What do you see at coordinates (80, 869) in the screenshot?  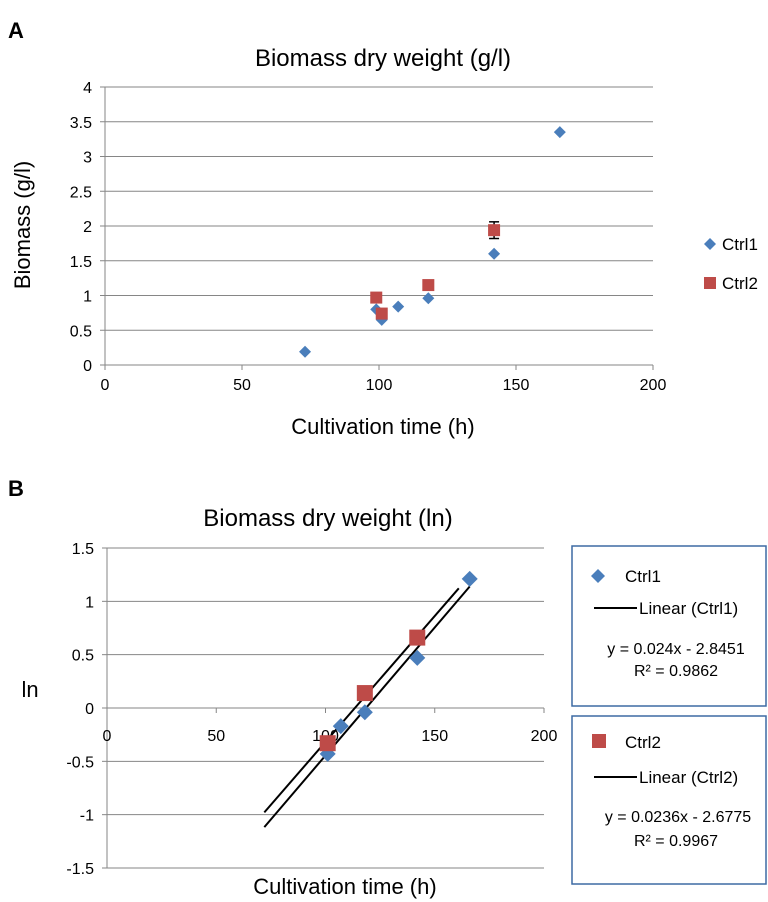 I see `y-tick-label: -1.5` at bounding box center [80, 869].